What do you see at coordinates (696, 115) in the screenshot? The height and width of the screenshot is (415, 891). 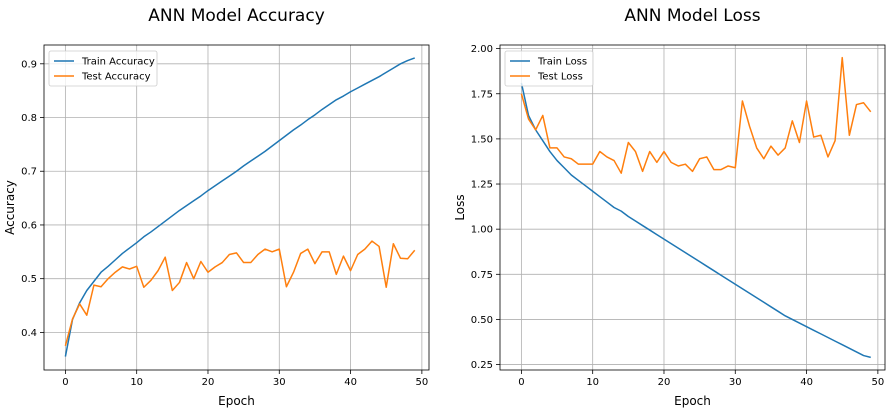 I see `series-line-test-loss` at bounding box center [696, 115].